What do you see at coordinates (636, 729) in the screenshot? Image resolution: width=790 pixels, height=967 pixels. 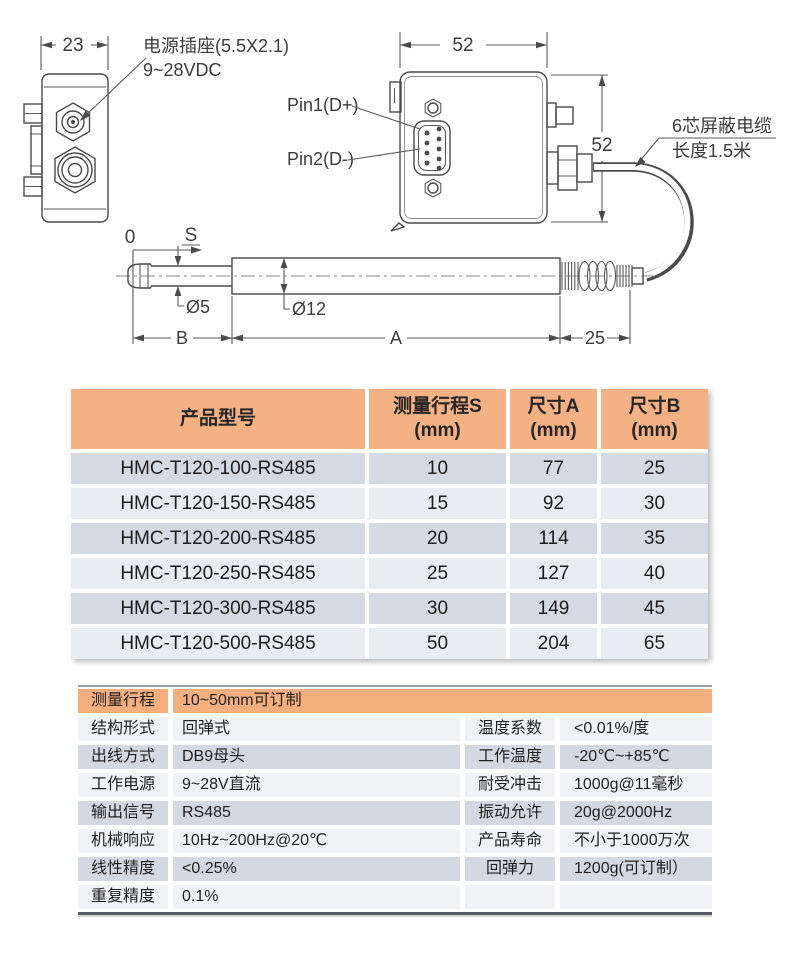 I see `spec-value: <0.01%/度` at bounding box center [636, 729].